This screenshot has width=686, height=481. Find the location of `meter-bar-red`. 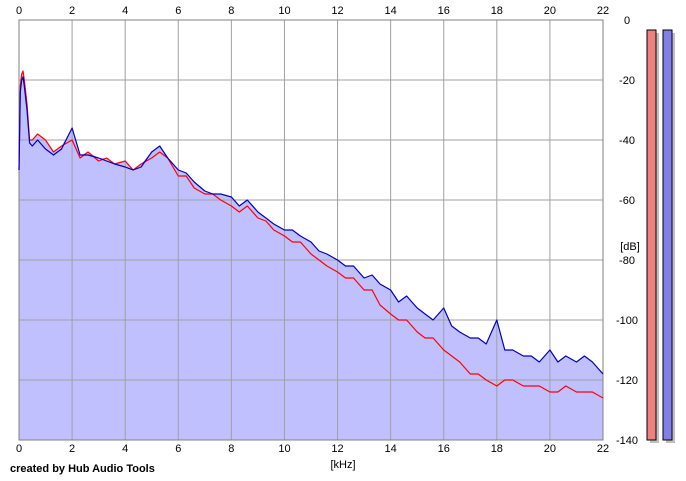

meter-bar-red is located at coordinates (651, 235).